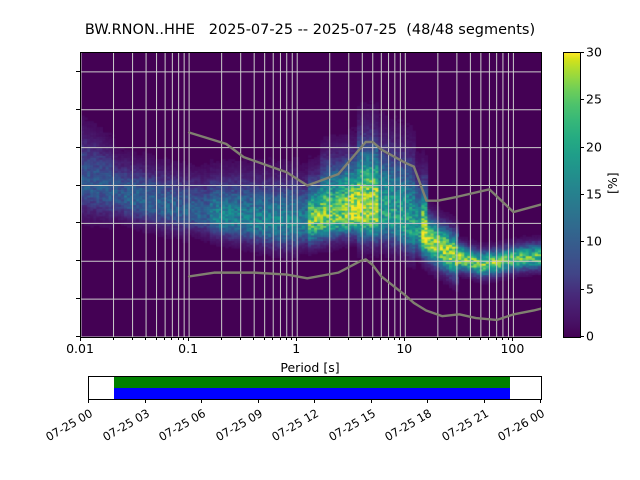  Describe the element at coordinates (612, 183) in the screenshot. I see `colorbar-label: [%]` at that location.